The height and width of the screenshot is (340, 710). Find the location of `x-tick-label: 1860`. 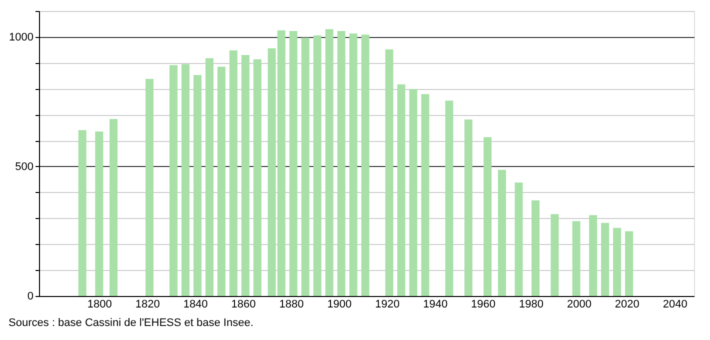

x-tick-label: 1860 is located at coordinates (243, 304).